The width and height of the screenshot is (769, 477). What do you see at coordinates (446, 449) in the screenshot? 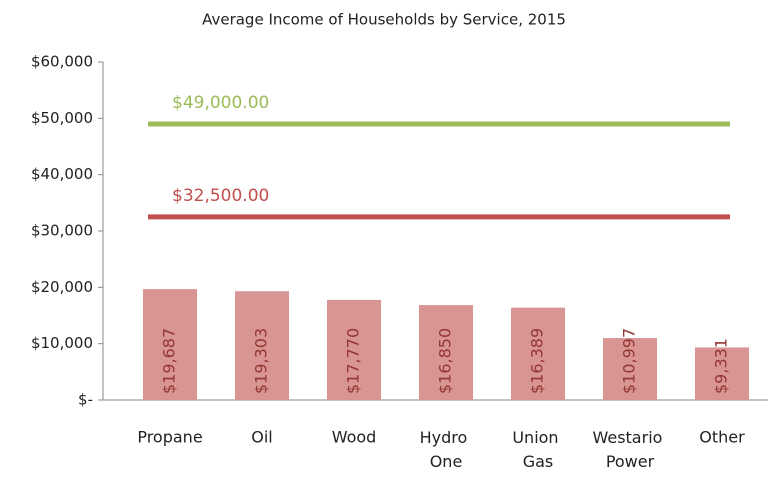
I see `x-tick-label: Hydro One` at bounding box center [446, 449].